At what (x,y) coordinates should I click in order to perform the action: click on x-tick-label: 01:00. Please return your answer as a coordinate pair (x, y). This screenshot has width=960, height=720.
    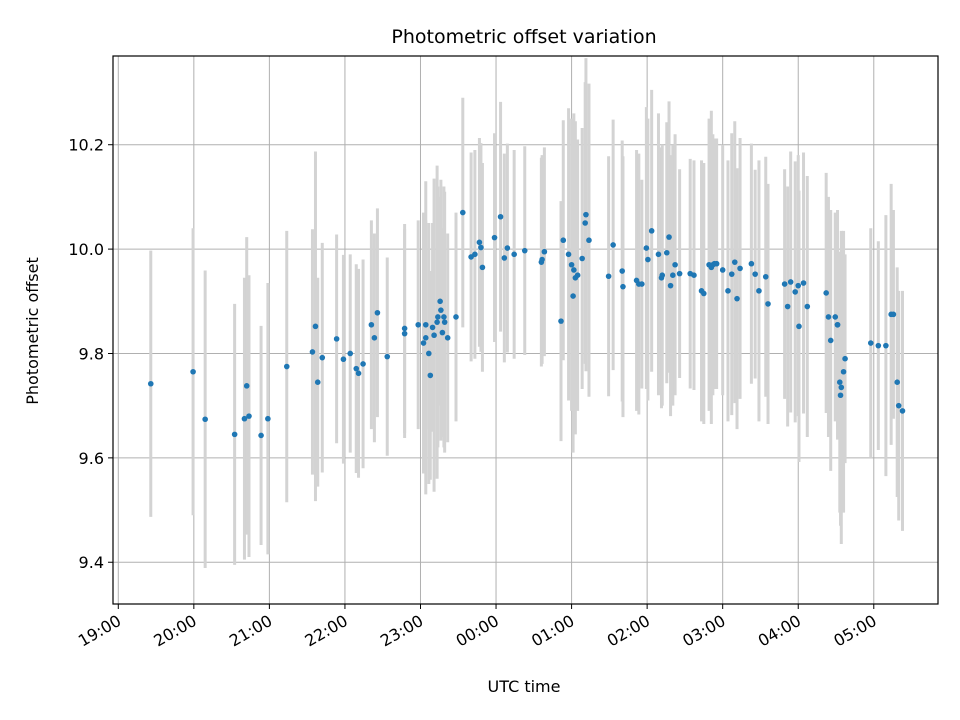
    Looking at the image, I should click on (552, 631).